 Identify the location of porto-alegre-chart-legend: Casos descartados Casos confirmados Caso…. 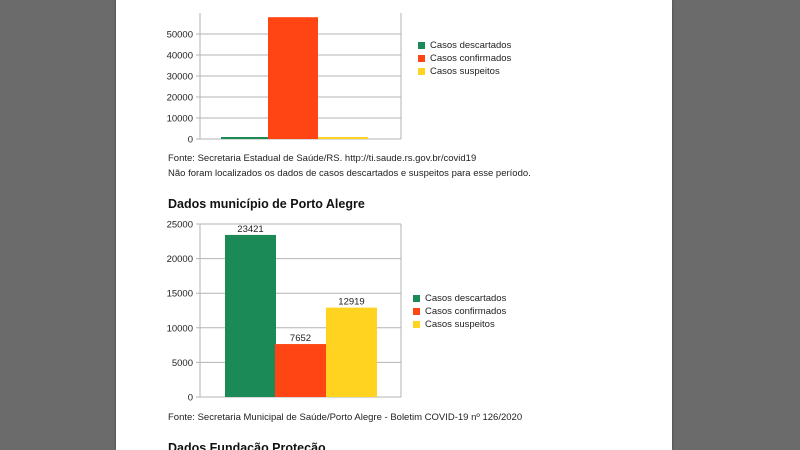
(459, 311).